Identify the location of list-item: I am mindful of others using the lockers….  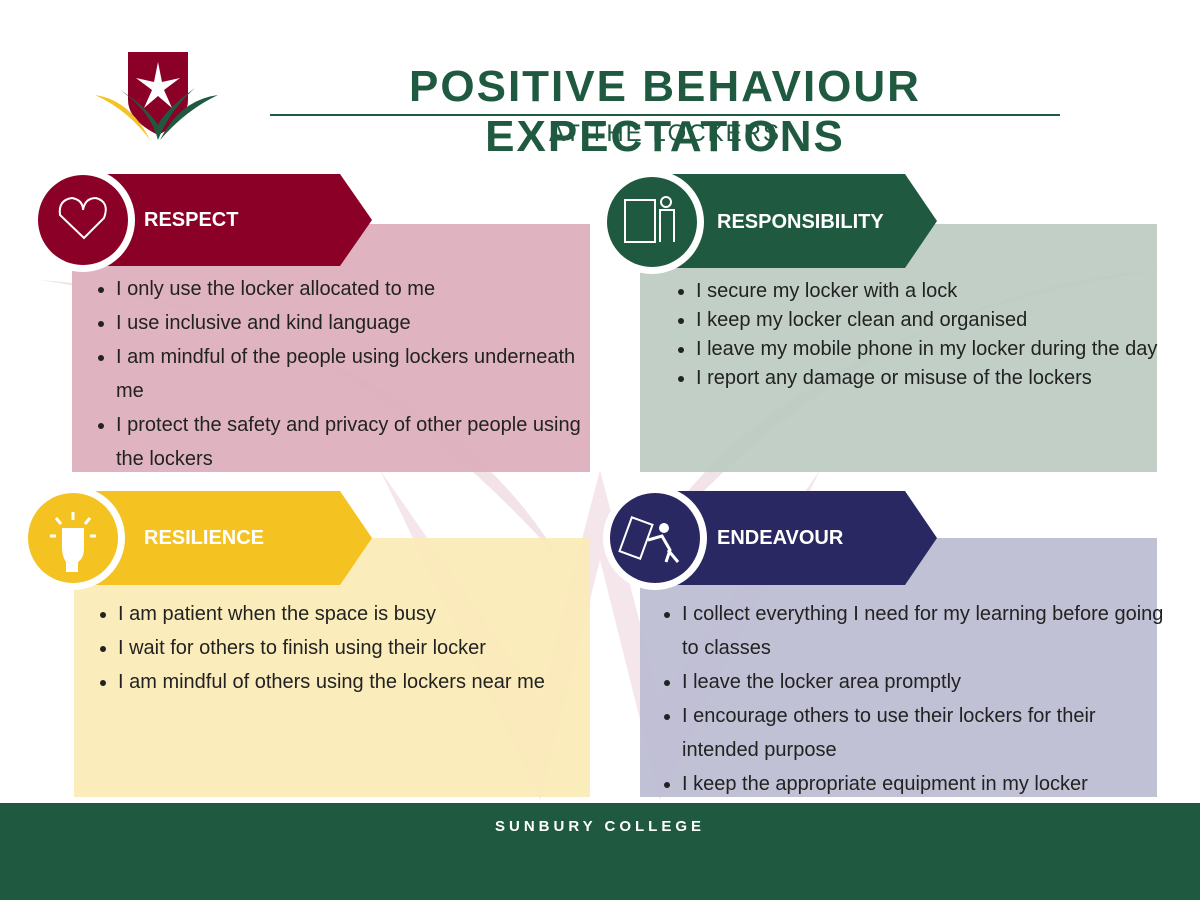
(358, 682).